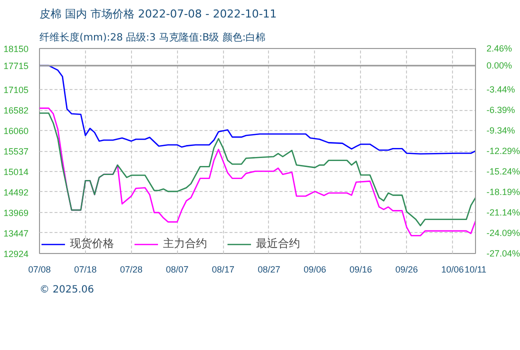 This screenshot has width=520, height=350. What do you see at coordinates (503, 213) in the screenshot?
I see `y2-tick-label: -21.14%` at bounding box center [503, 213].